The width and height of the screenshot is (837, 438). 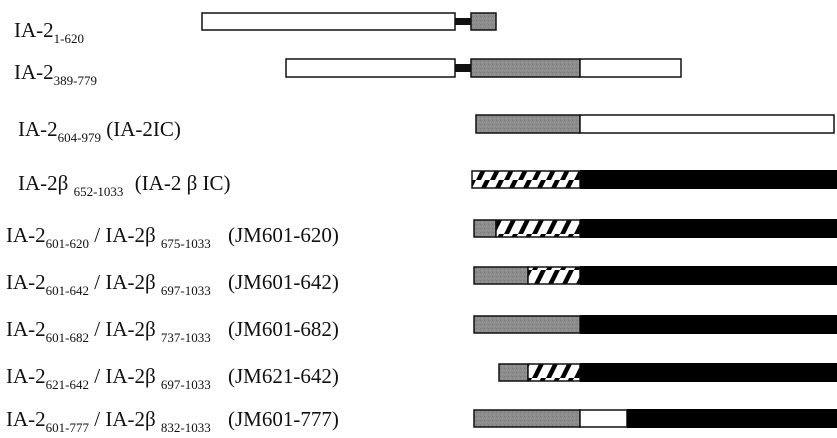 What do you see at coordinates (283, 282) in the screenshot?
I see `label-note: (JM601-642)` at bounding box center [283, 282].